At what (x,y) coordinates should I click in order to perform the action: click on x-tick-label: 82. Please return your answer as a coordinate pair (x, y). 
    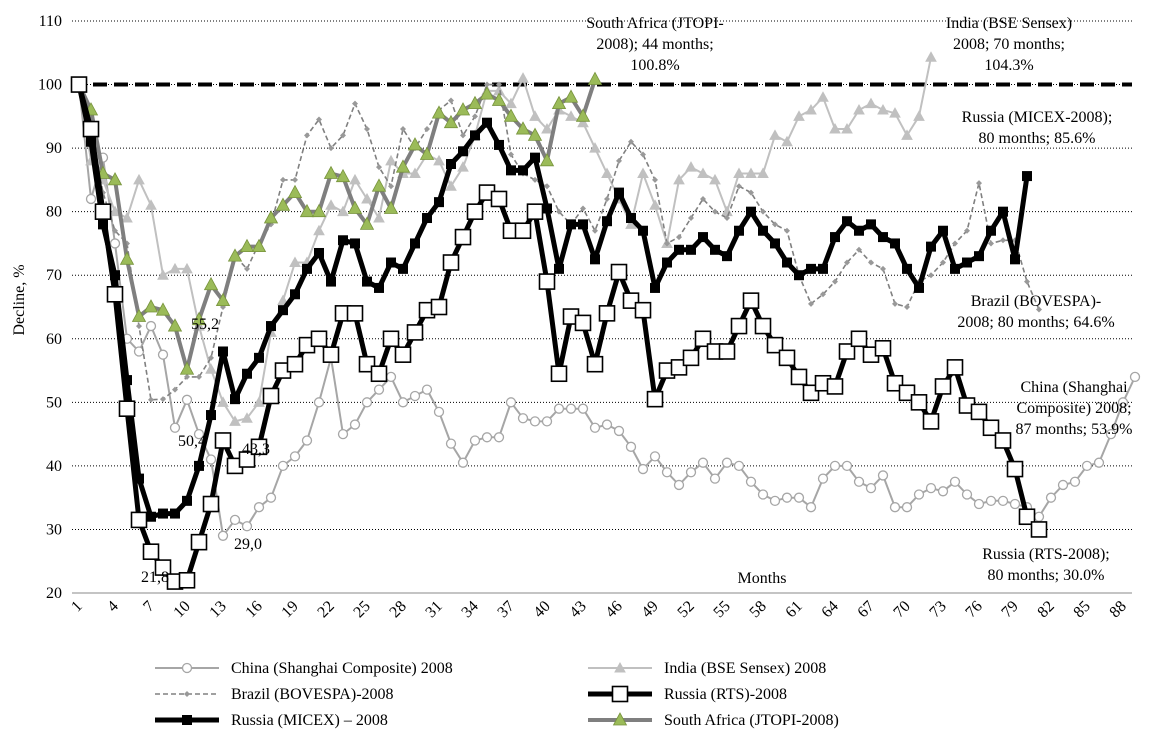
    Looking at the image, I should click on (1045, 609).